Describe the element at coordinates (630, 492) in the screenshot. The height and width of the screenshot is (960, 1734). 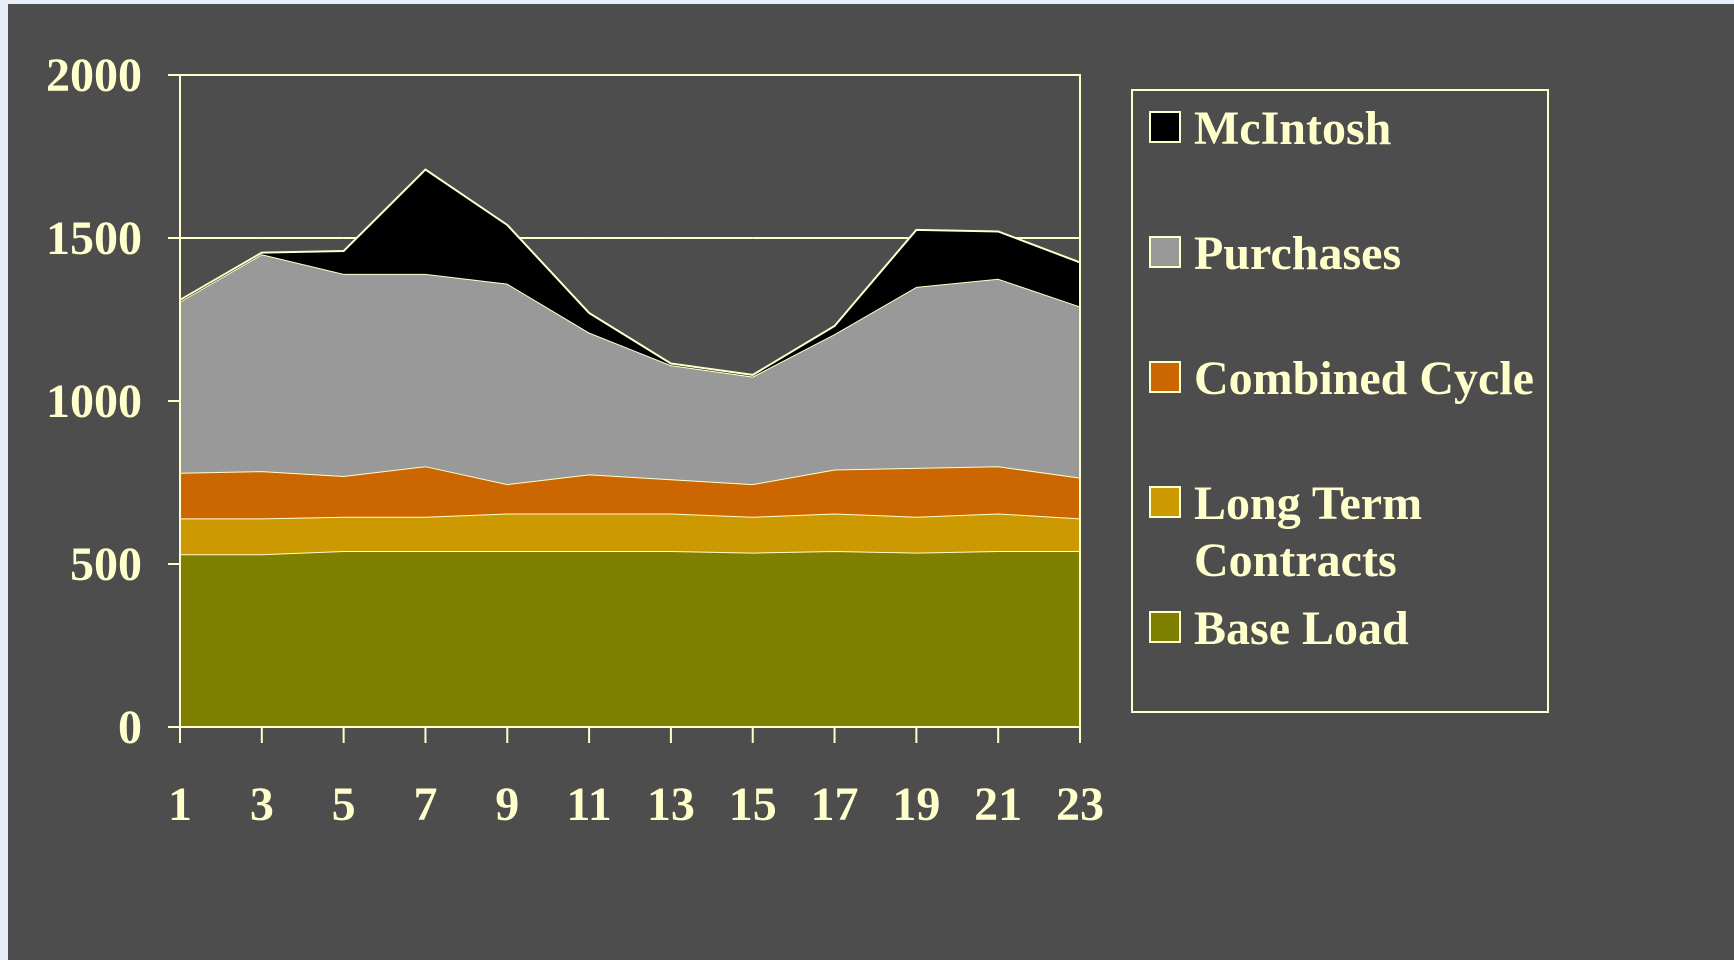
I see `area-combined-cycle` at that location.